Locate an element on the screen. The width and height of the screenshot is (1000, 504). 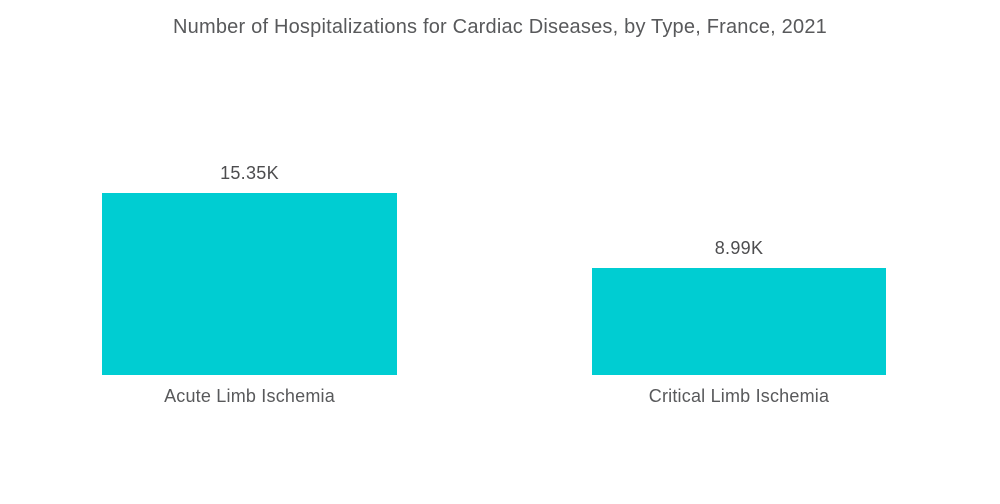
value-label: 8.99K is located at coordinates (739, 248).